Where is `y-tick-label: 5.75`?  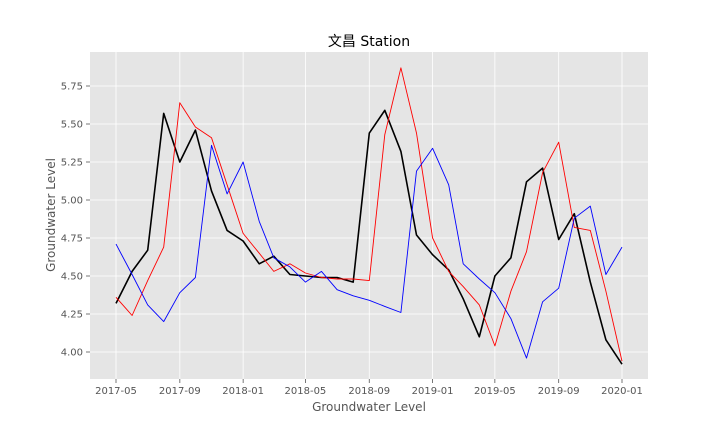 y-tick-label: 5.75 is located at coordinates (72, 87).